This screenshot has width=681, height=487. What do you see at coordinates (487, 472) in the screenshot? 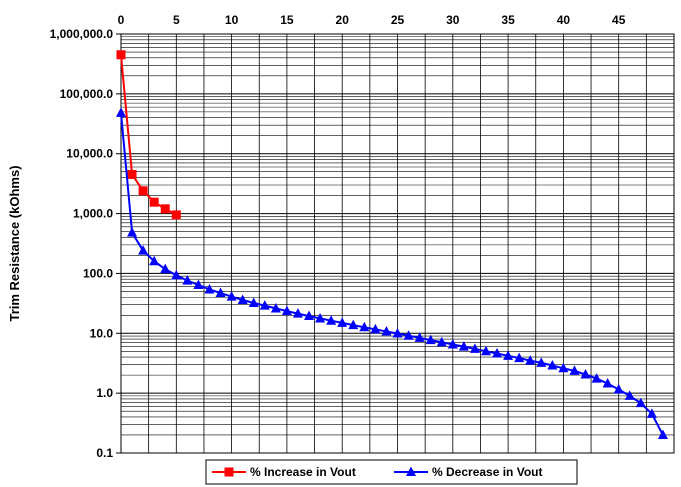
I see `legend-label: % Decrease in Vout` at bounding box center [487, 472].